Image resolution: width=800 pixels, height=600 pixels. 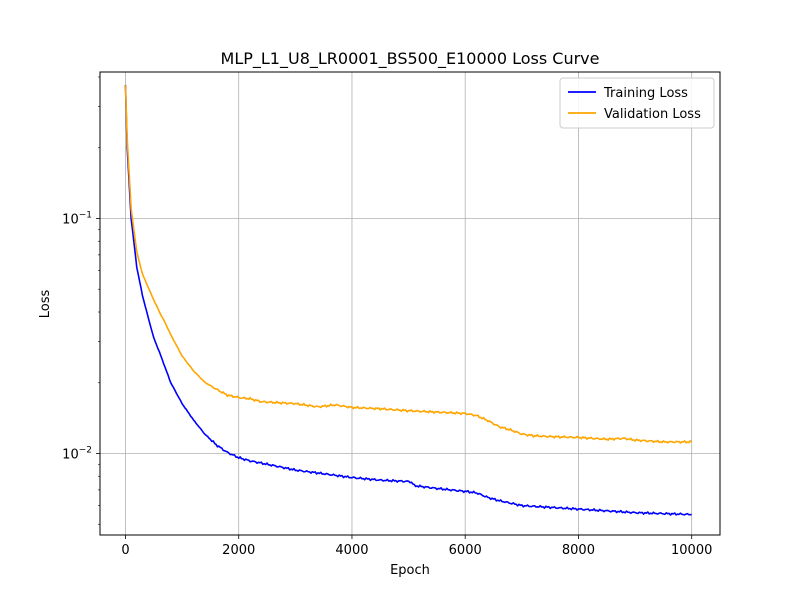 What do you see at coordinates (77, 453) in the screenshot?
I see `y-tick-label: 10⁻²` at bounding box center [77, 453].